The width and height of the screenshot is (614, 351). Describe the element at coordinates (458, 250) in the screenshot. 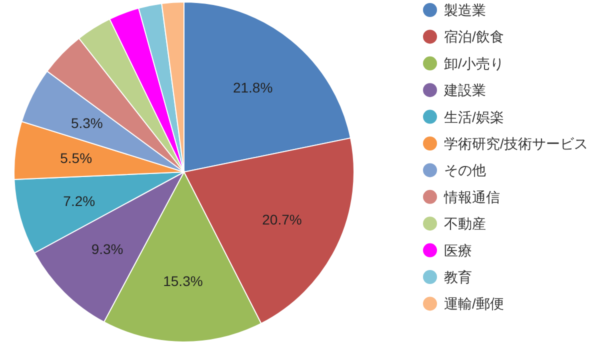

I see `legend-label: 医療` at that location.